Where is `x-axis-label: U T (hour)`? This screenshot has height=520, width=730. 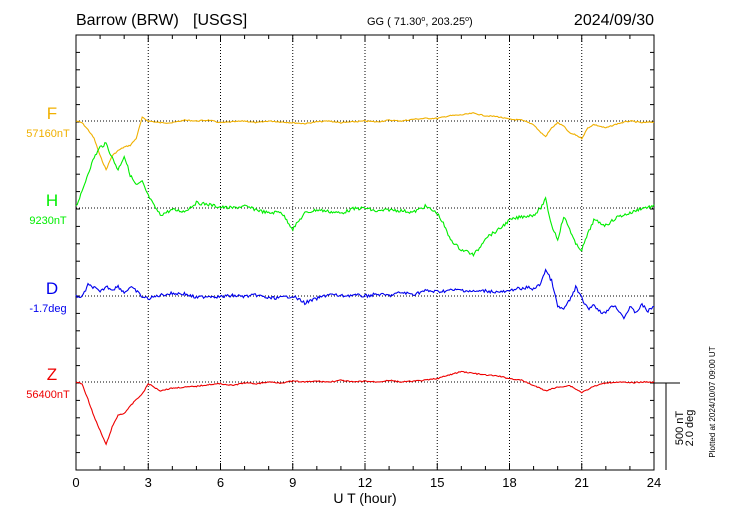 x-axis-label: U T (hour) is located at coordinates (364, 498).